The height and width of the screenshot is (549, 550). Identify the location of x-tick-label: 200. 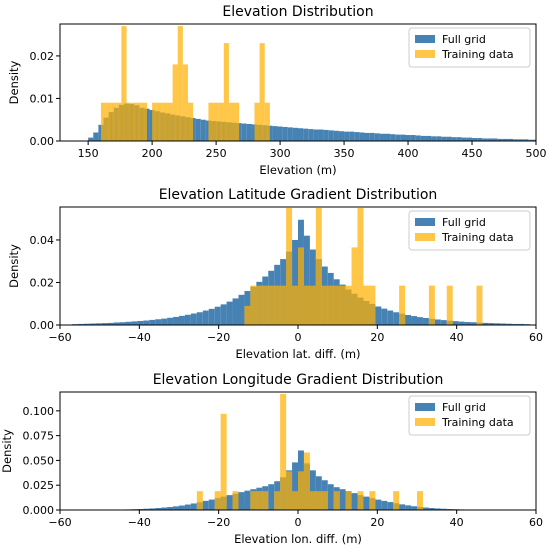
(152, 153).